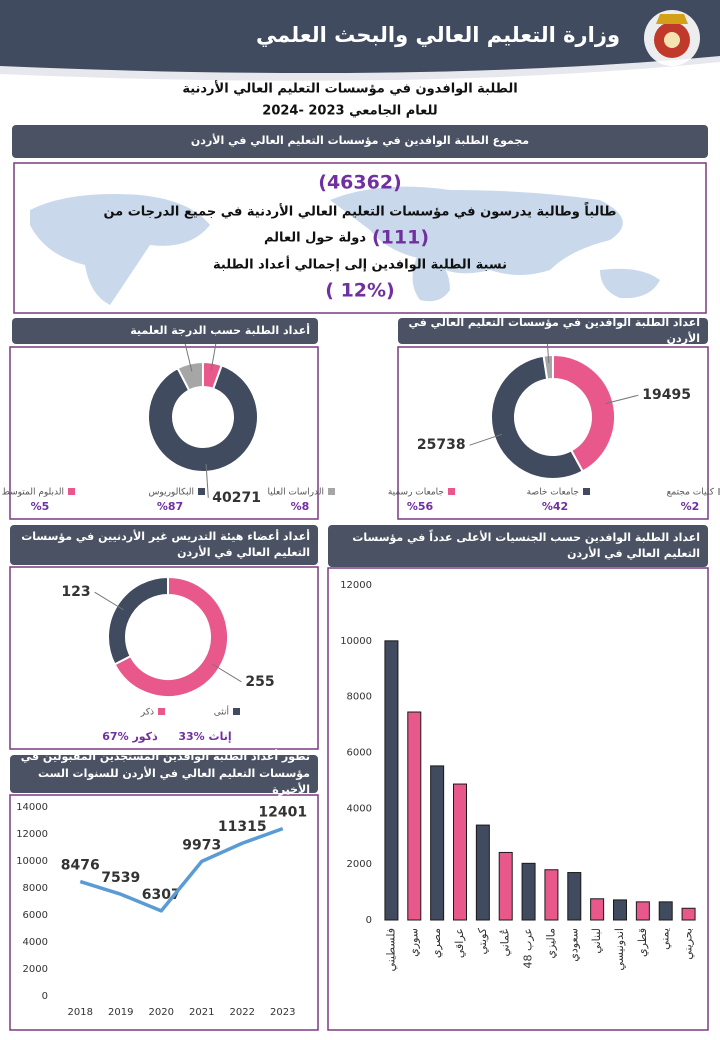 The width and height of the screenshot is (720, 1040). What do you see at coordinates (33, 493) in the screenshot?
I see `legend-label: الدبلوم المتوسط` at bounding box center [33, 493].